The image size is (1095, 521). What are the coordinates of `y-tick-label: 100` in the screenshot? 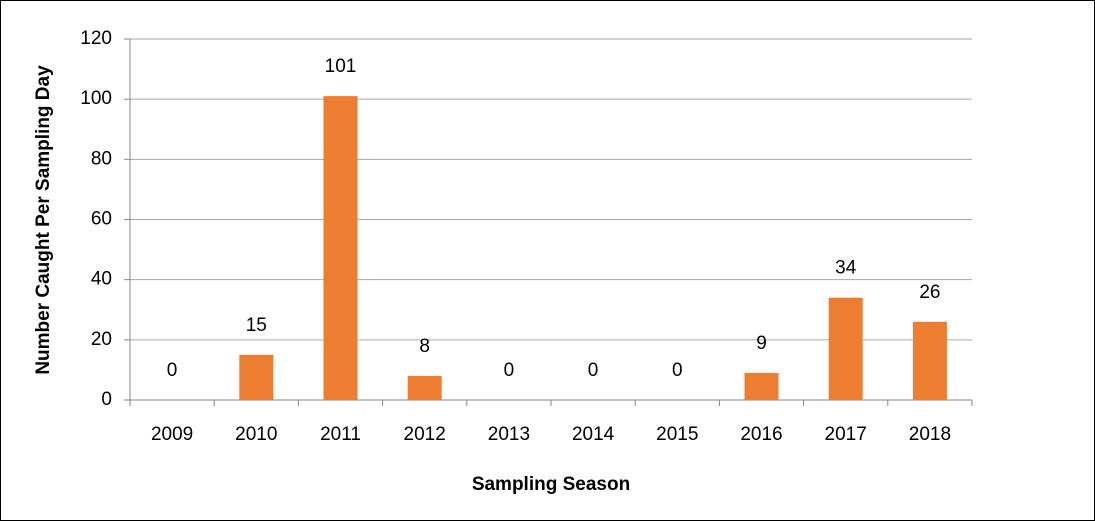 It's located at (96, 98).